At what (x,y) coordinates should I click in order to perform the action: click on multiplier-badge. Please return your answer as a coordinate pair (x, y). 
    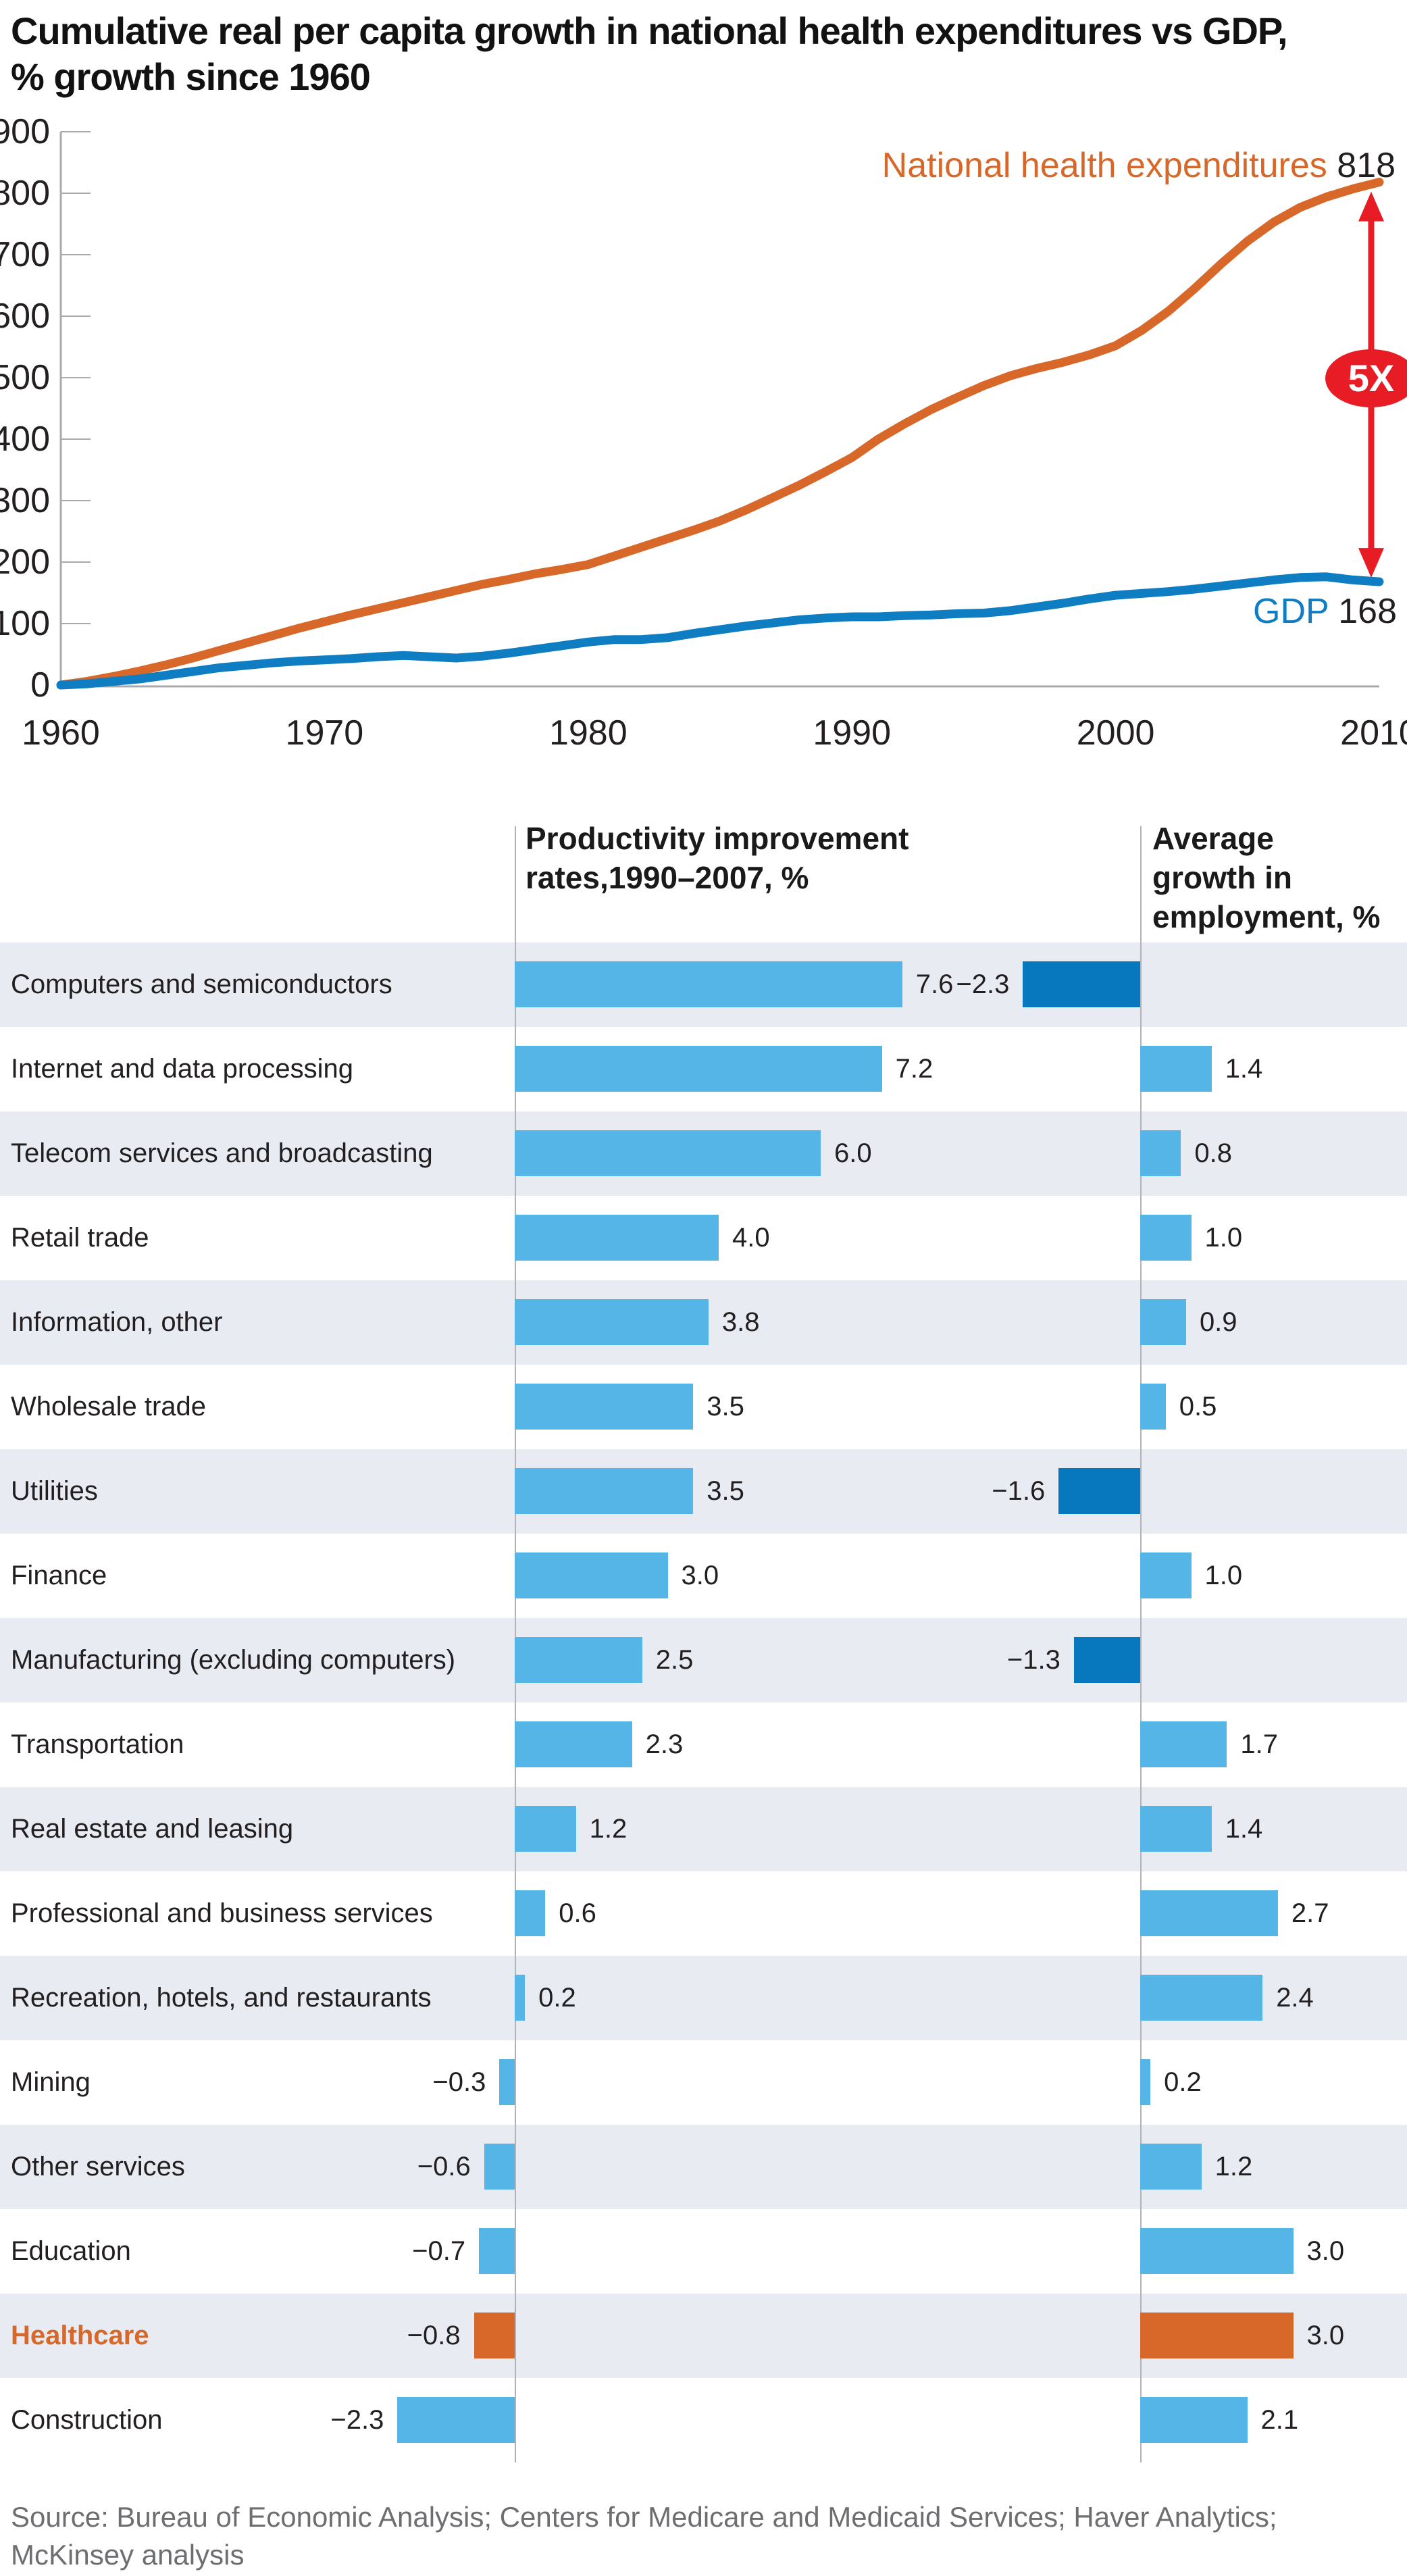
    Looking at the image, I should click on (1366, 378).